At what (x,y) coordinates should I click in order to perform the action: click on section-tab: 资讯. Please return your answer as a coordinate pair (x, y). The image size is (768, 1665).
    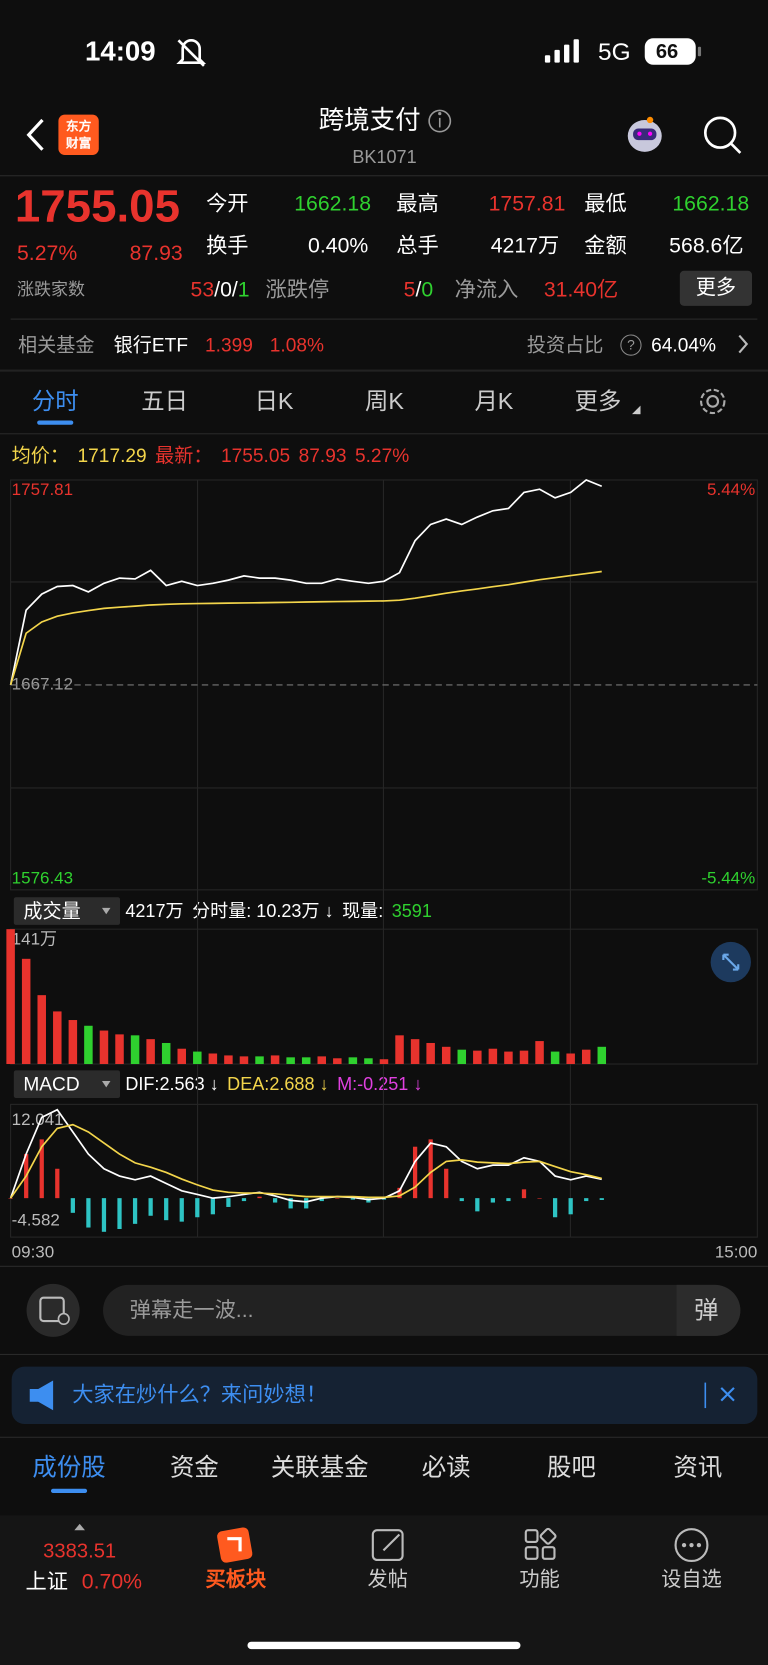
    Looking at the image, I should click on (698, 1467).